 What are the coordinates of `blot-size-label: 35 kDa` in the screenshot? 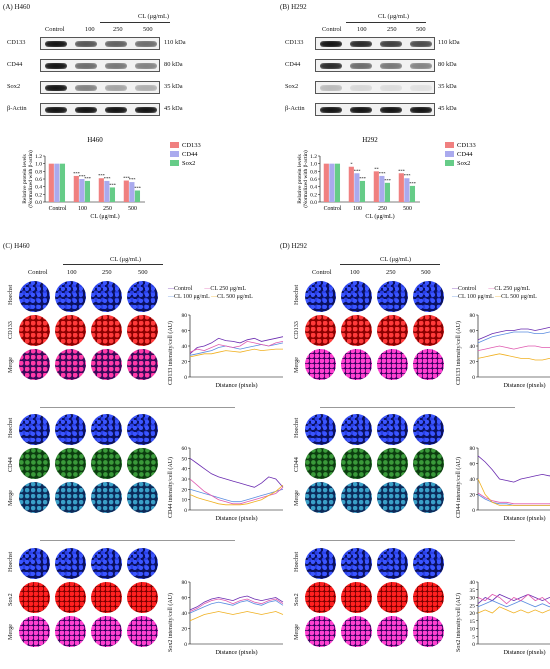 It's located at (447, 86).